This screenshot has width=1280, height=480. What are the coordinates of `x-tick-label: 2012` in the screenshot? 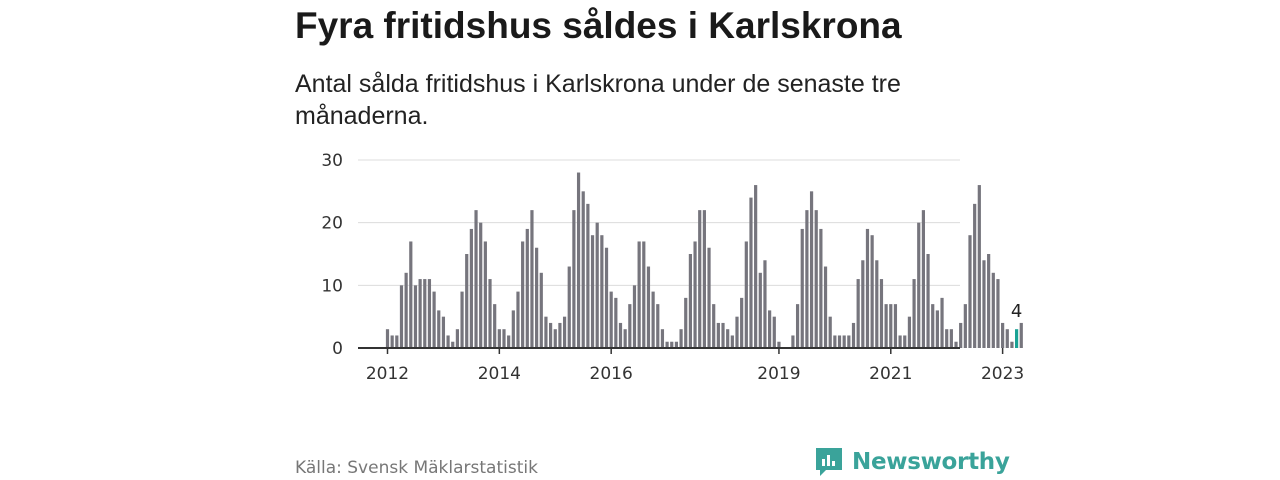 It's located at (387, 374).